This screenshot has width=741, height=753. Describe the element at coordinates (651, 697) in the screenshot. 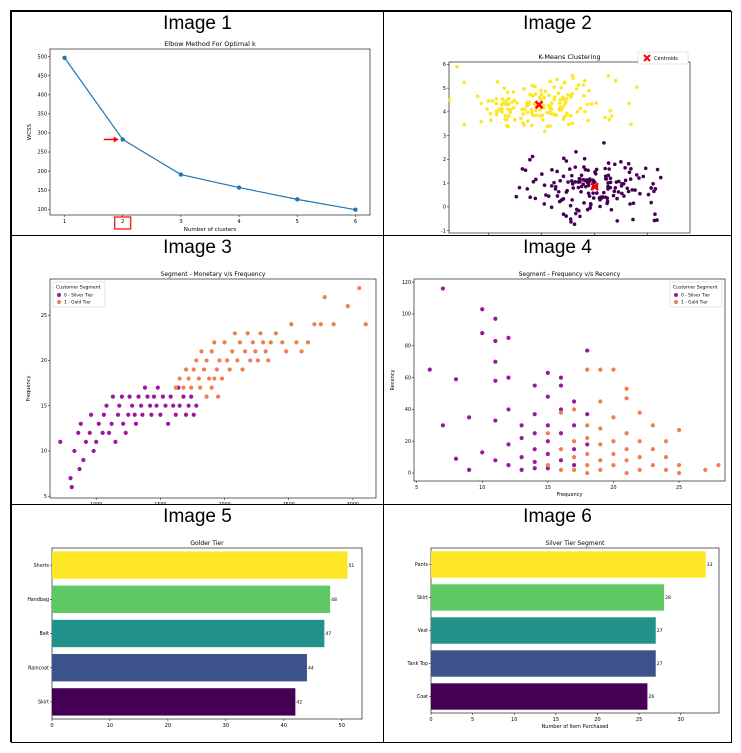

I see `bar-value-label: 26` at that location.